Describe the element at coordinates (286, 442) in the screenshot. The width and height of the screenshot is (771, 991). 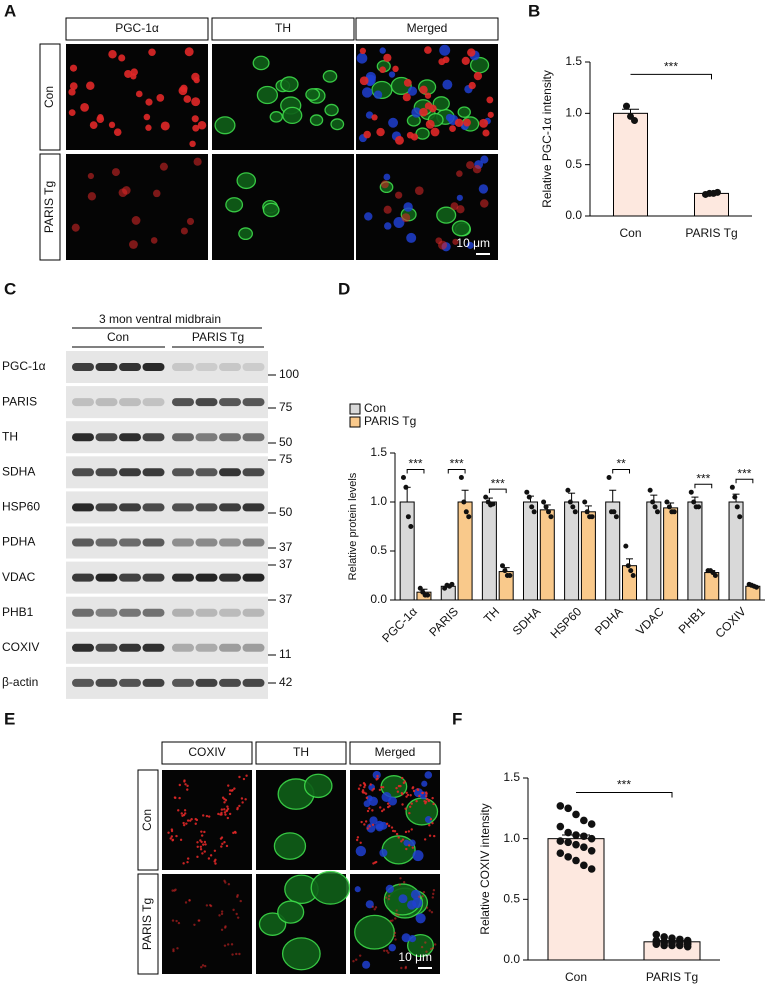
I see `marker-label: 50` at that location.